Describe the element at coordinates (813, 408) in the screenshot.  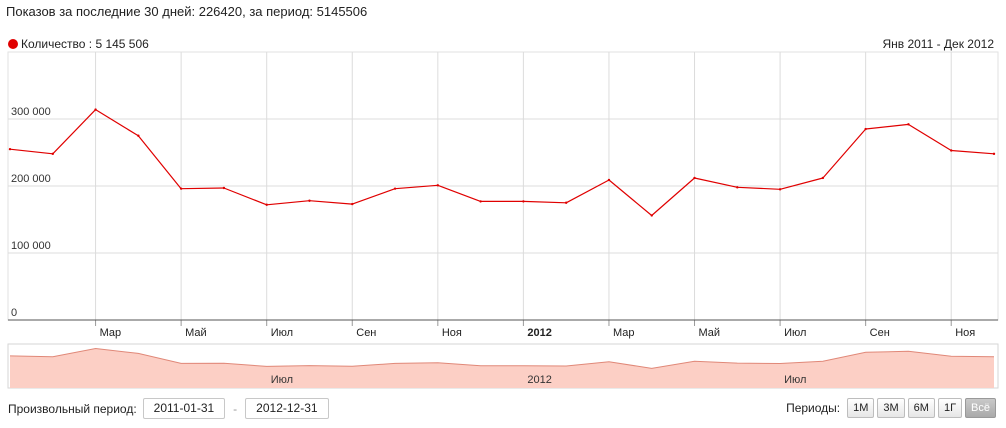
I see `periods-label: Периоды:` at that location.